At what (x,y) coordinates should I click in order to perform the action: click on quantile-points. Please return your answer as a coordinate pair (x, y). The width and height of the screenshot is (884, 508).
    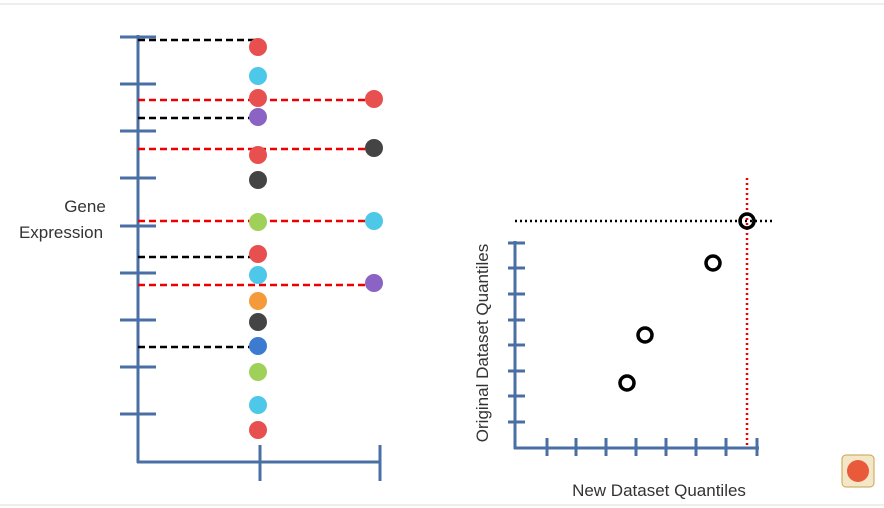
    Looking at the image, I should click on (687, 302).